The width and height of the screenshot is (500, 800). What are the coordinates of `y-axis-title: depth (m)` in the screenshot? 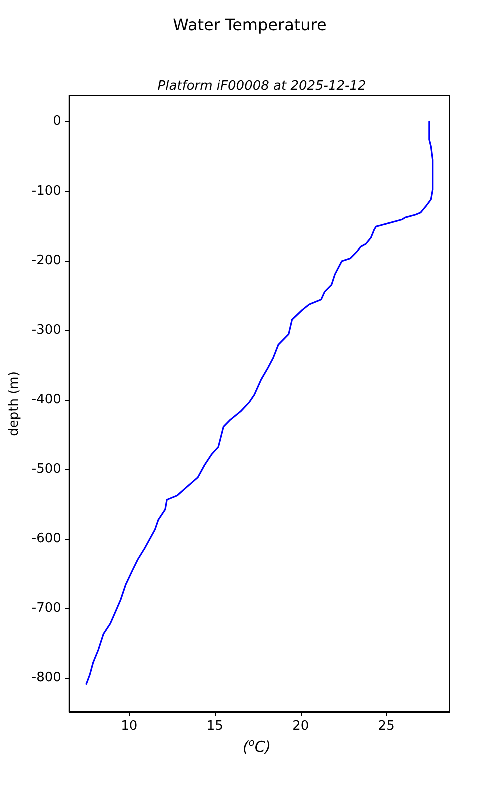 It's located at (14, 404).